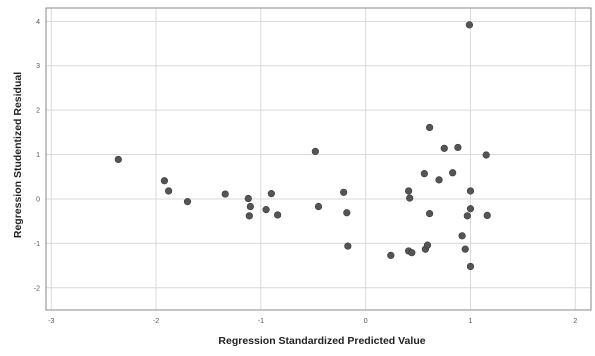  Describe the element at coordinates (575, 321) in the screenshot. I see `x-tick-label: 2` at that location.